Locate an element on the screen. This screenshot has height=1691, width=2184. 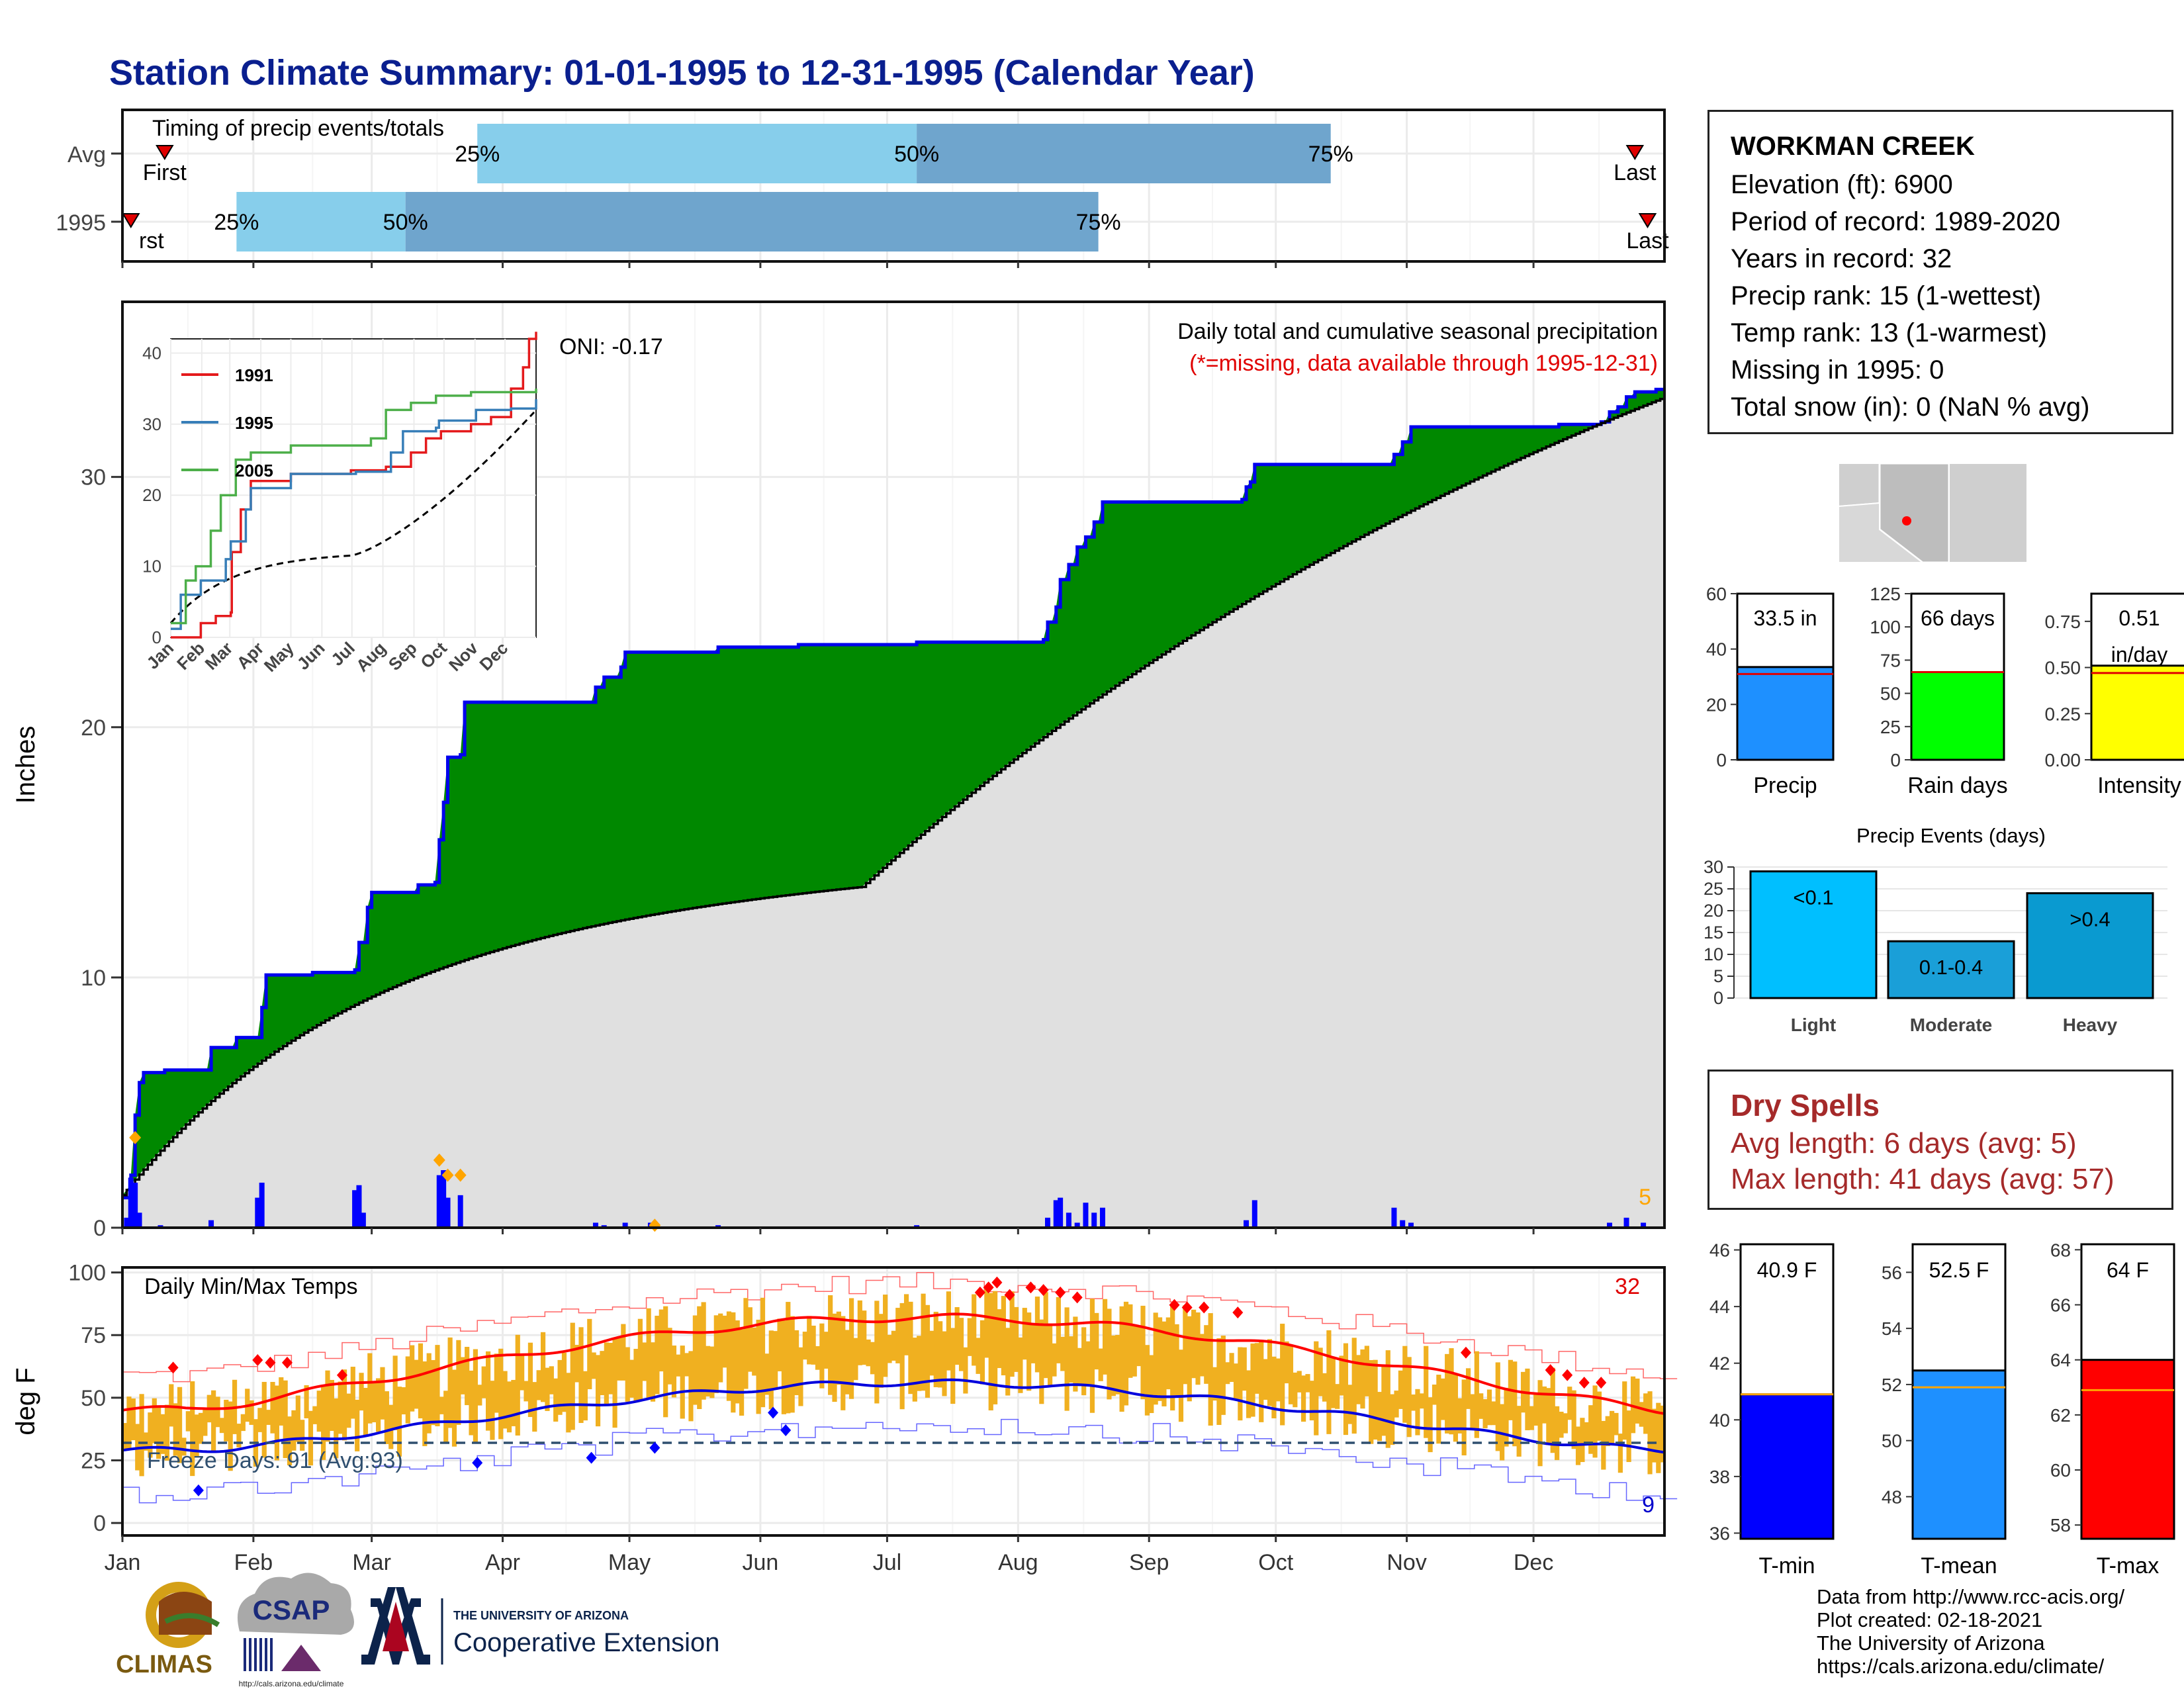
credit-line: Data from http://www.rcc-acis.org/ is located at coordinates (1971, 1596).